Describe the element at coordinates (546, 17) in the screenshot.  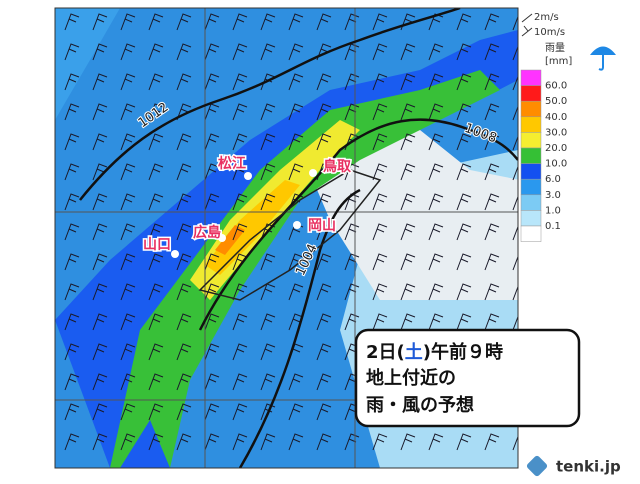
I see `wind-legend-label: 2m/s` at that location.